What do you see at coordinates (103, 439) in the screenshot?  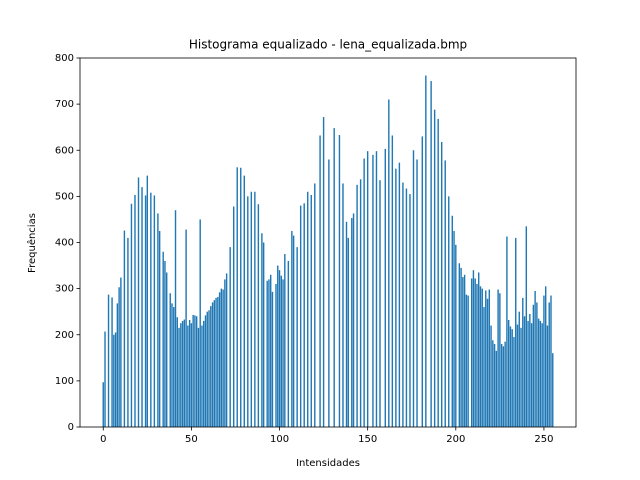 I see `x-tick-label: 0` at bounding box center [103, 439].